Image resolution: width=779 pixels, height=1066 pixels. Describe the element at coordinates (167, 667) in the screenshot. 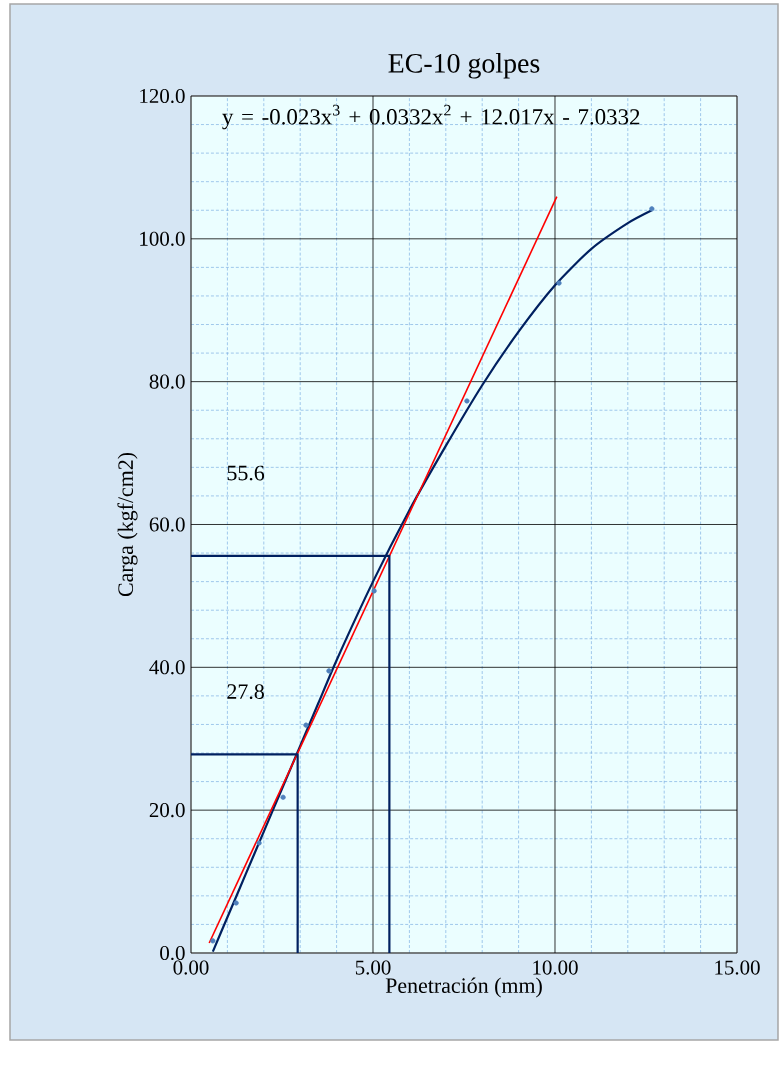

I see `y-tick-label: 40.0` at that location.